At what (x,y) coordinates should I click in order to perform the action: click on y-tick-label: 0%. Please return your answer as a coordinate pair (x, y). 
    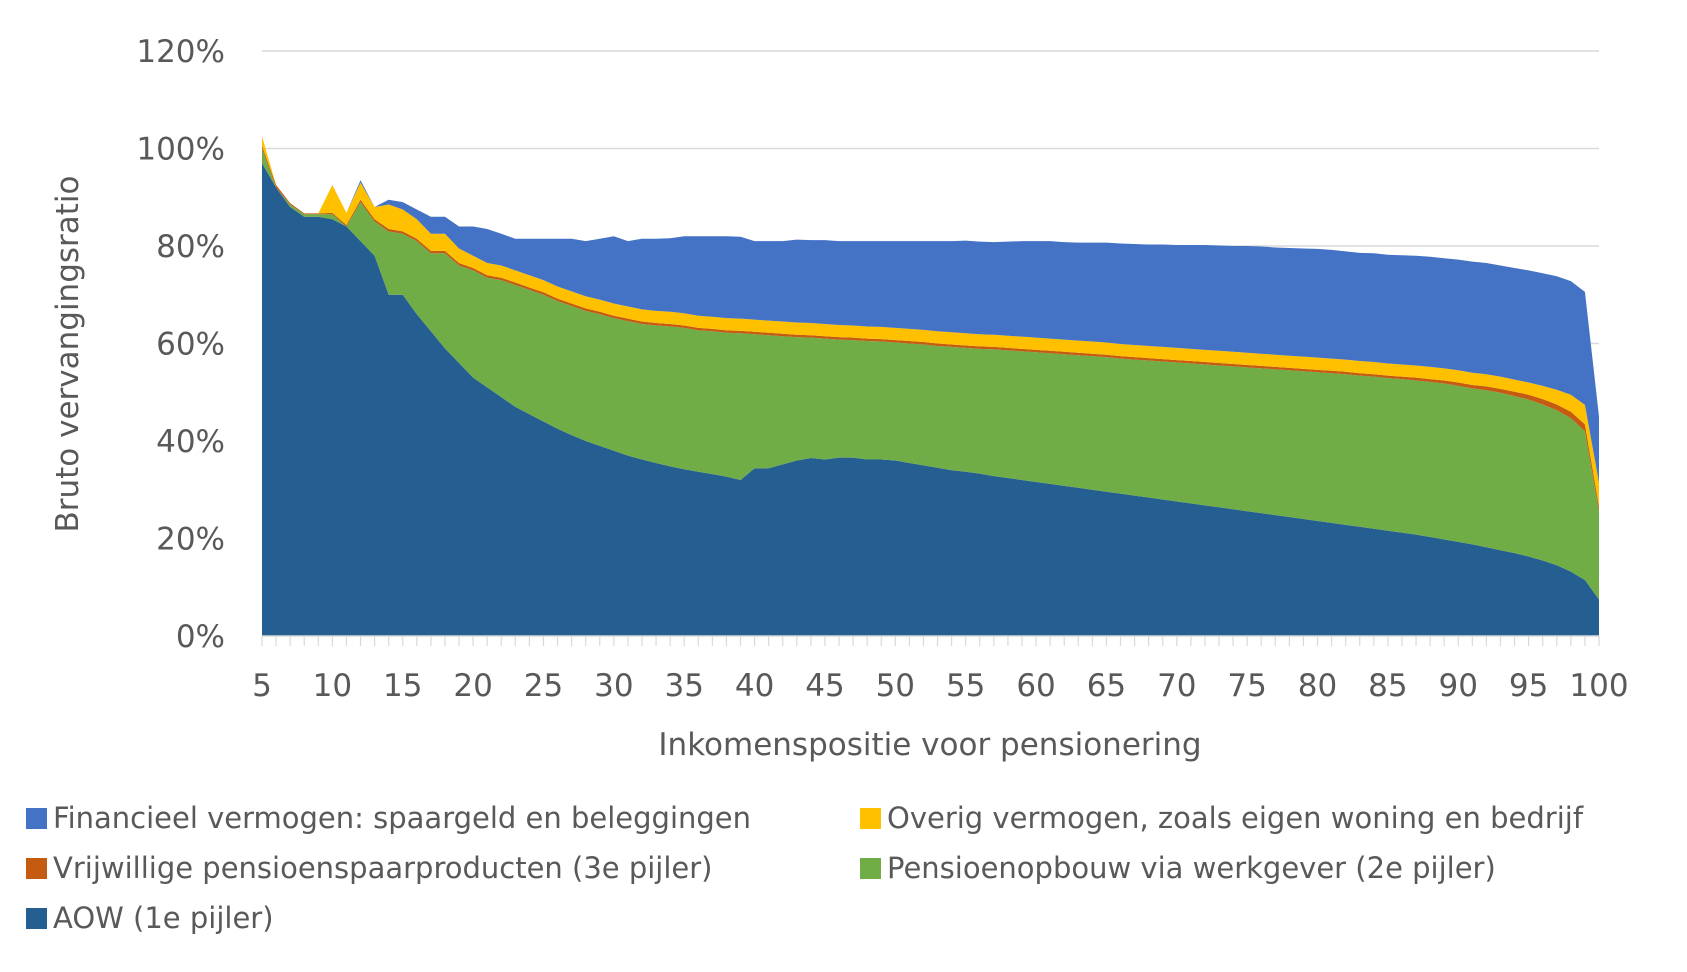
    Looking at the image, I should click on (200, 637).